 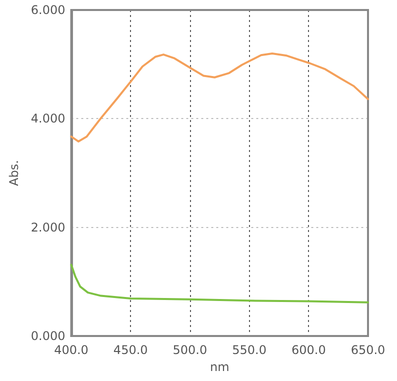 What do you see at coordinates (308, 350) in the screenshot?
I see `x-tick-label: 600.0` at bounding box center [308, 350].